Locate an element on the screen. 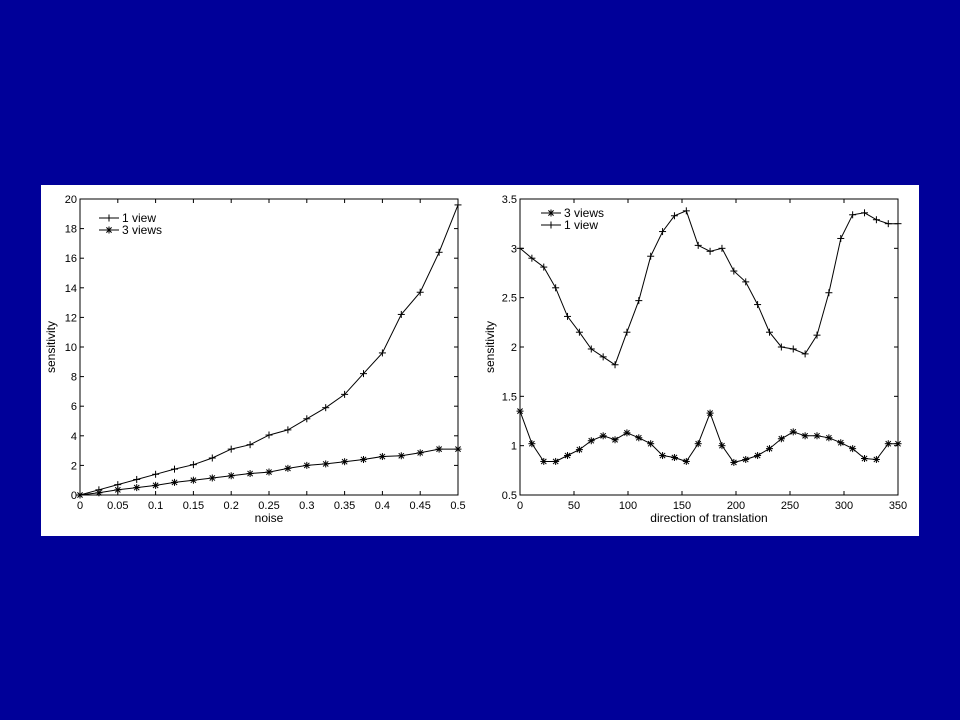 The image size is (960, 720). chart-1-x-tick-label: 0.1 is located at coordinates (155, 506).